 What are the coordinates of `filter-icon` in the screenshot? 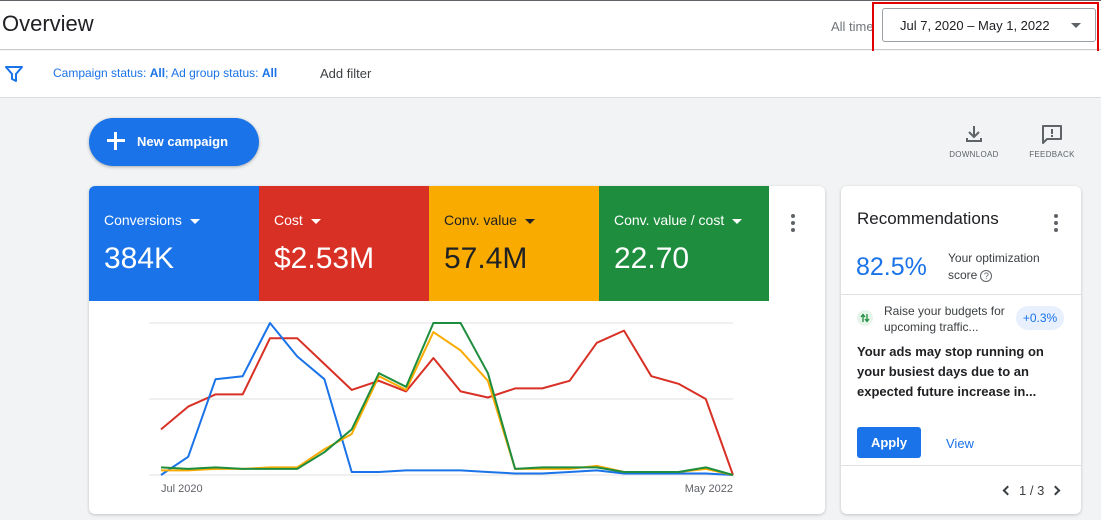 It's located at (14, 74).